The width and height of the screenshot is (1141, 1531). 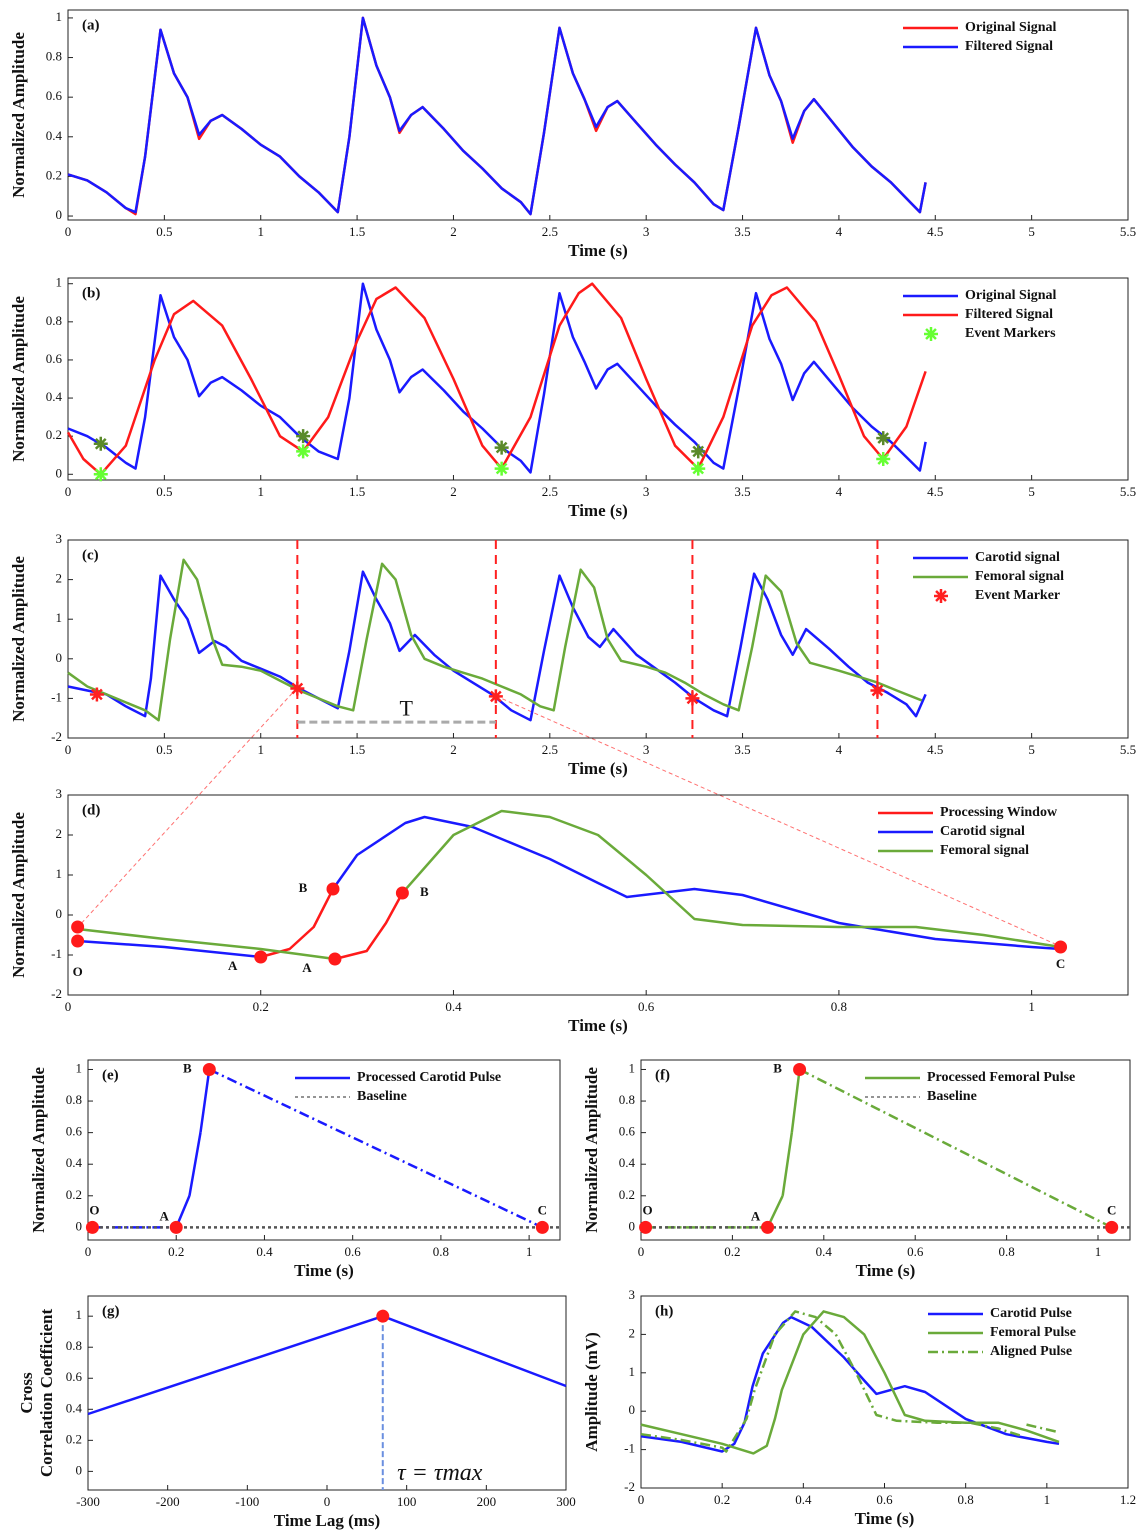 I want to click on x-tick-label: 2, so click(x=453, y=749).